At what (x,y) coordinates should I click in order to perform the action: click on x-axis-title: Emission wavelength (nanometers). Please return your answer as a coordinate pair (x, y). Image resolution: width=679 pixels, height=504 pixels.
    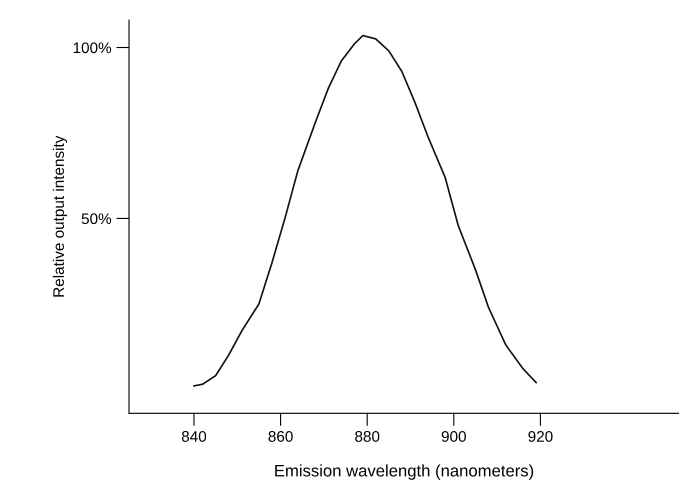
    Looking at the image, I should click on (404, 472).